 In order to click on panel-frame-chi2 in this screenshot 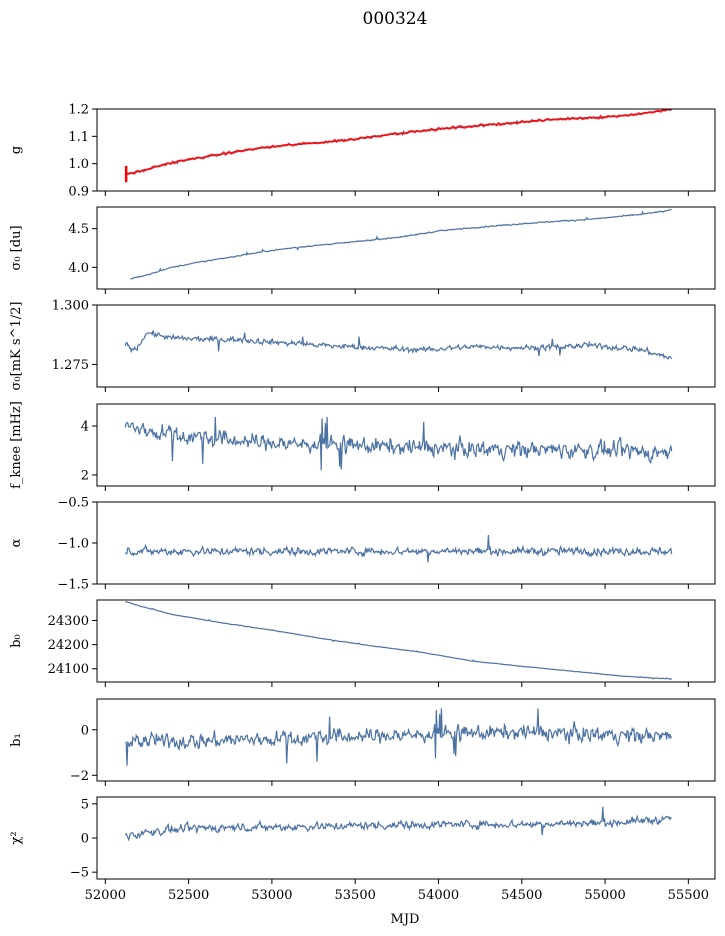, I will do `click(406, 838)`.